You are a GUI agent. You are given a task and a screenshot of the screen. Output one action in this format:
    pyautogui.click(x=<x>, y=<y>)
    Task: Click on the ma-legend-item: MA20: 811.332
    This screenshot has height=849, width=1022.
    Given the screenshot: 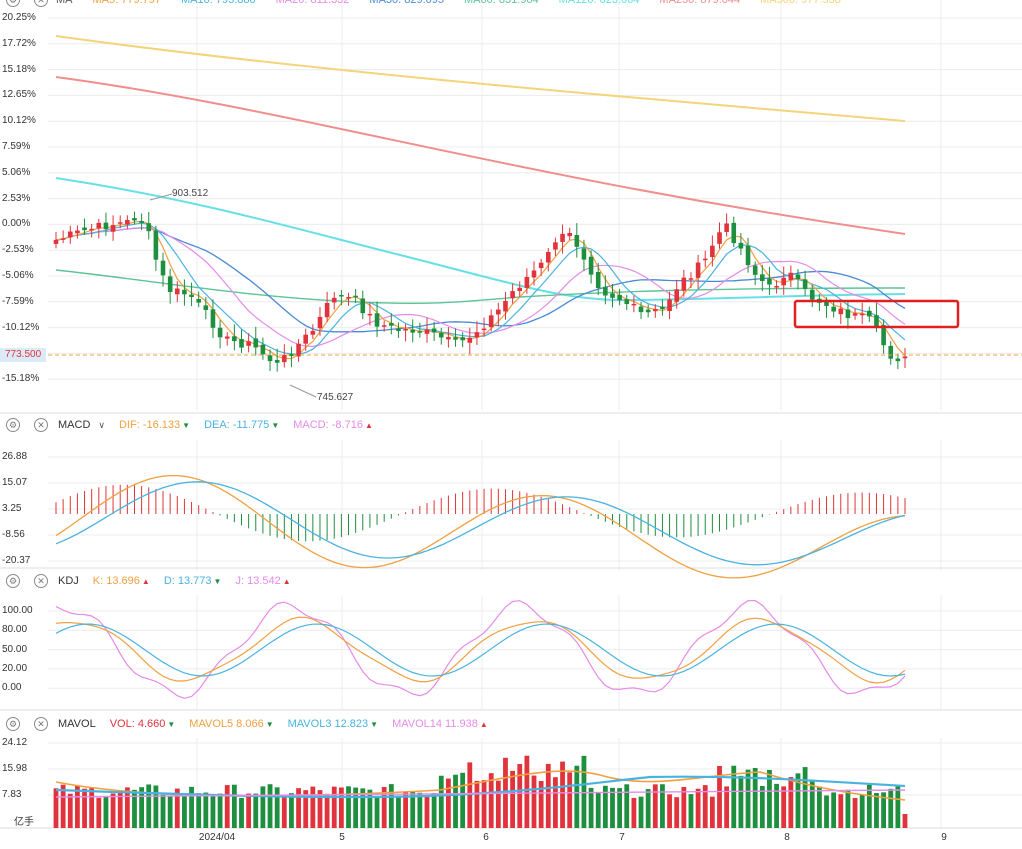 What is the action you would take?
    pyautogui.click(x=312, y=3)
    